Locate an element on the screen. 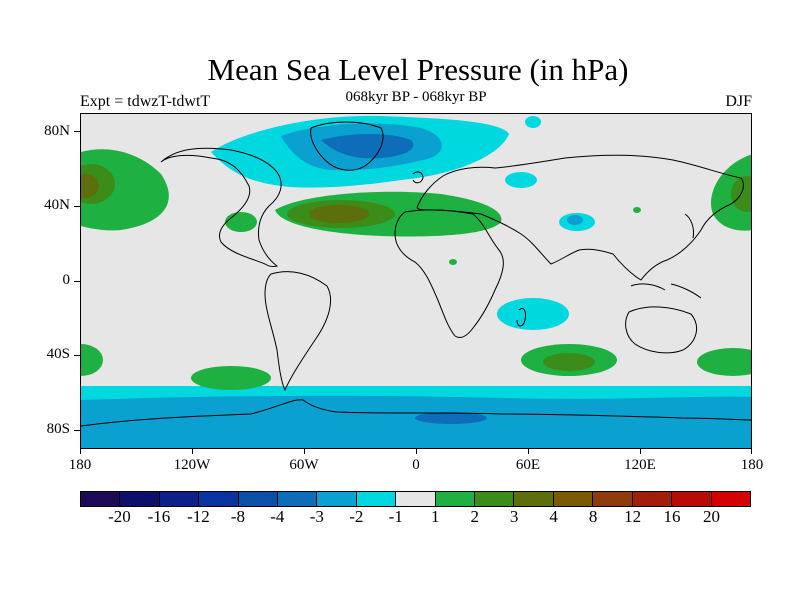  season-label: DJF is located at coordinates (738, 101).